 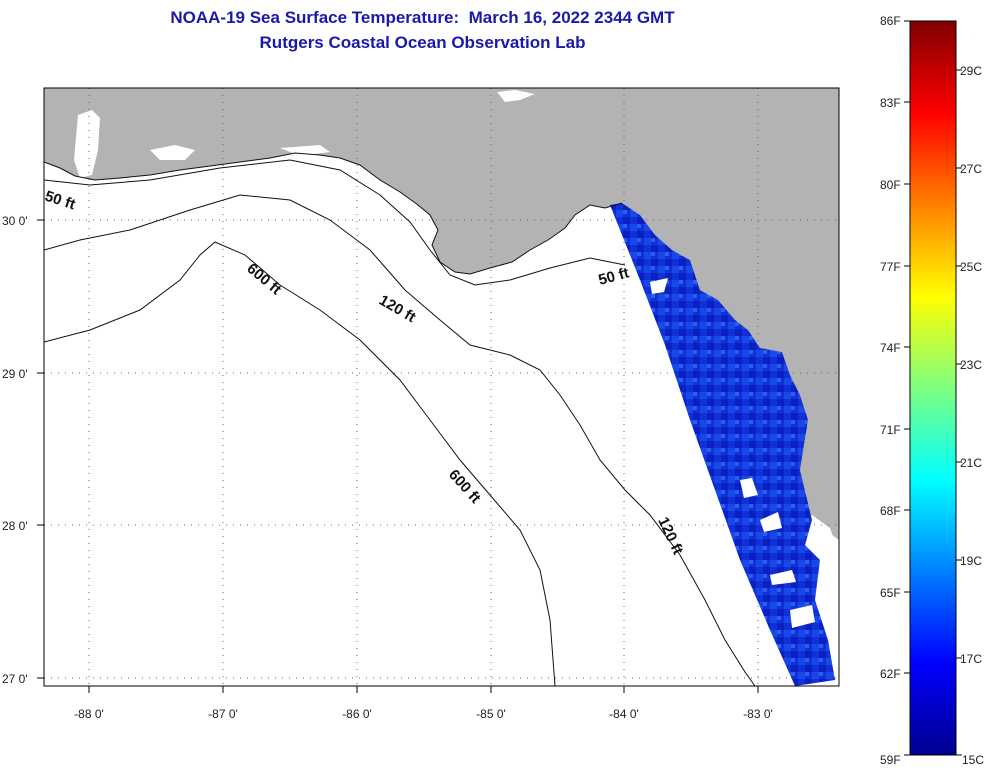 I want to click on colorbar-c-label: 25C, so click(x=971, y=267).